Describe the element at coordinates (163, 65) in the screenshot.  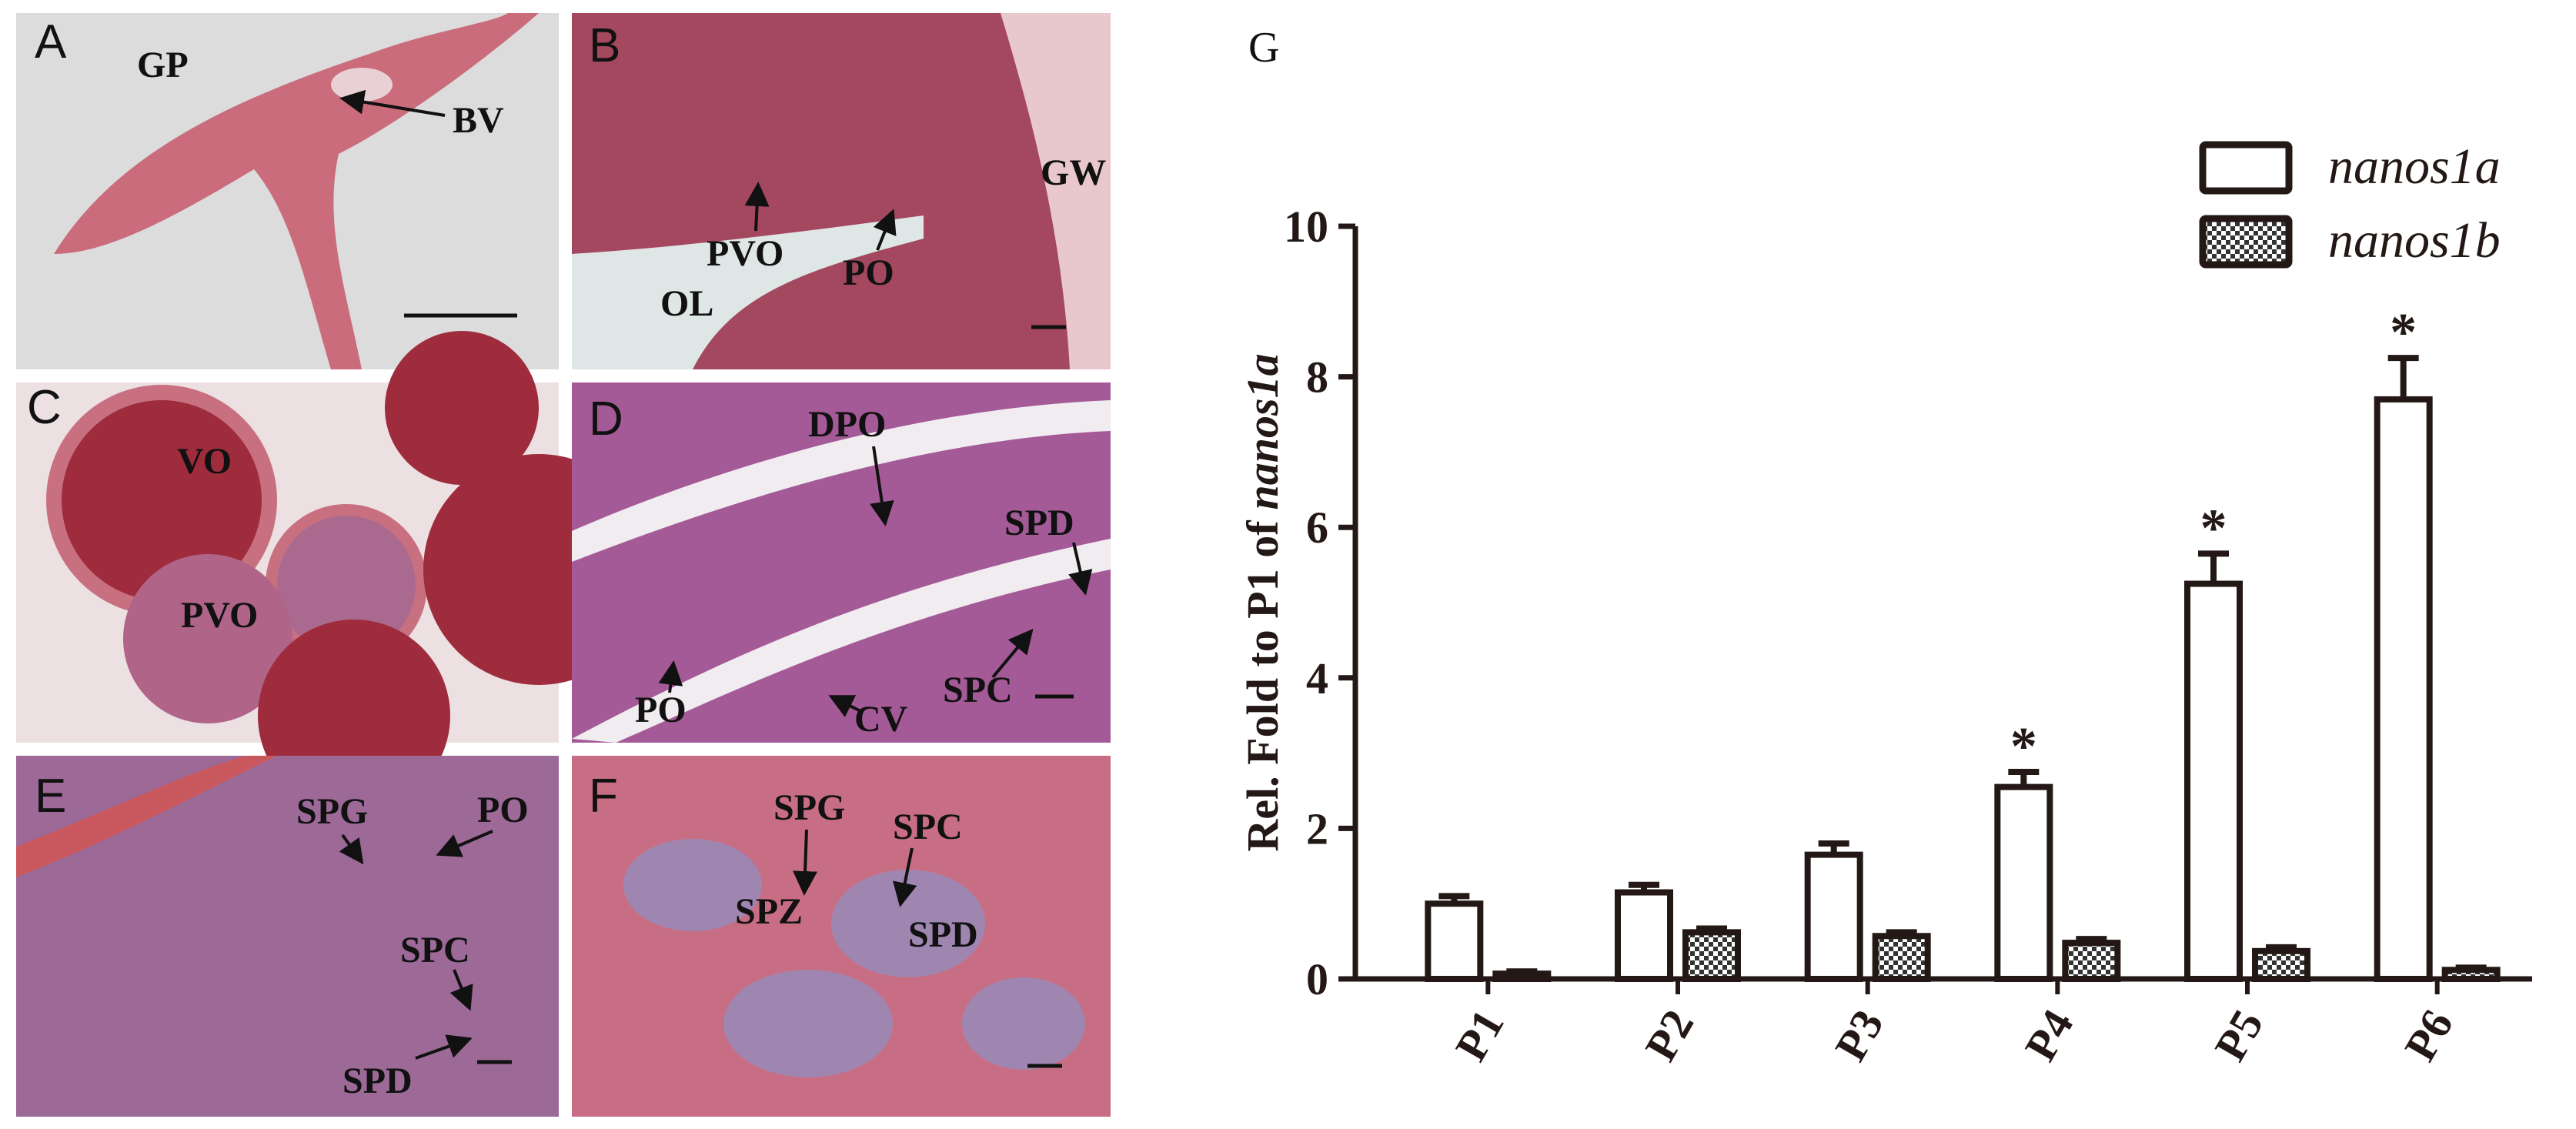
I see `tissue-label: GP` at that location.